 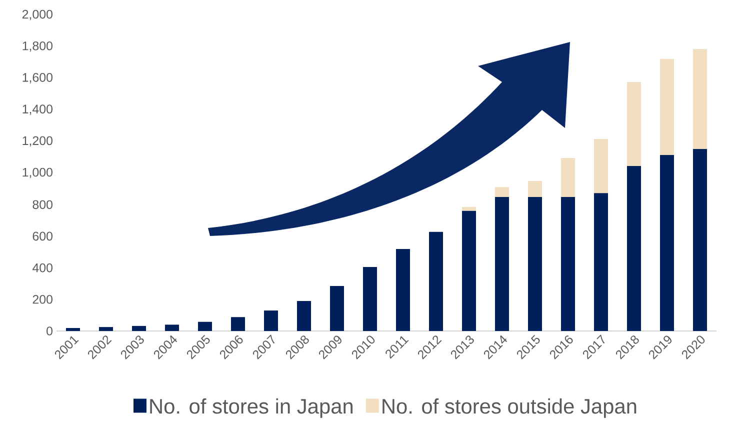 What do you see at coordinates (37, 15) in the screenshot?
I see `y-tick-label: 2,000` at bounding box center [37, 15].